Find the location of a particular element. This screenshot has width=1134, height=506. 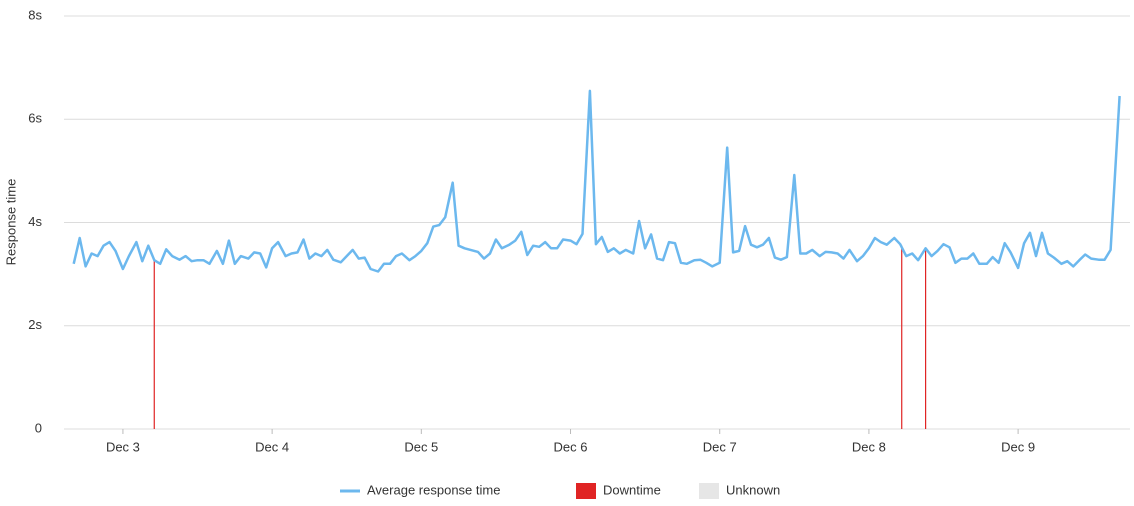

legend-label: Average response time is located at coordinates (433, 489).